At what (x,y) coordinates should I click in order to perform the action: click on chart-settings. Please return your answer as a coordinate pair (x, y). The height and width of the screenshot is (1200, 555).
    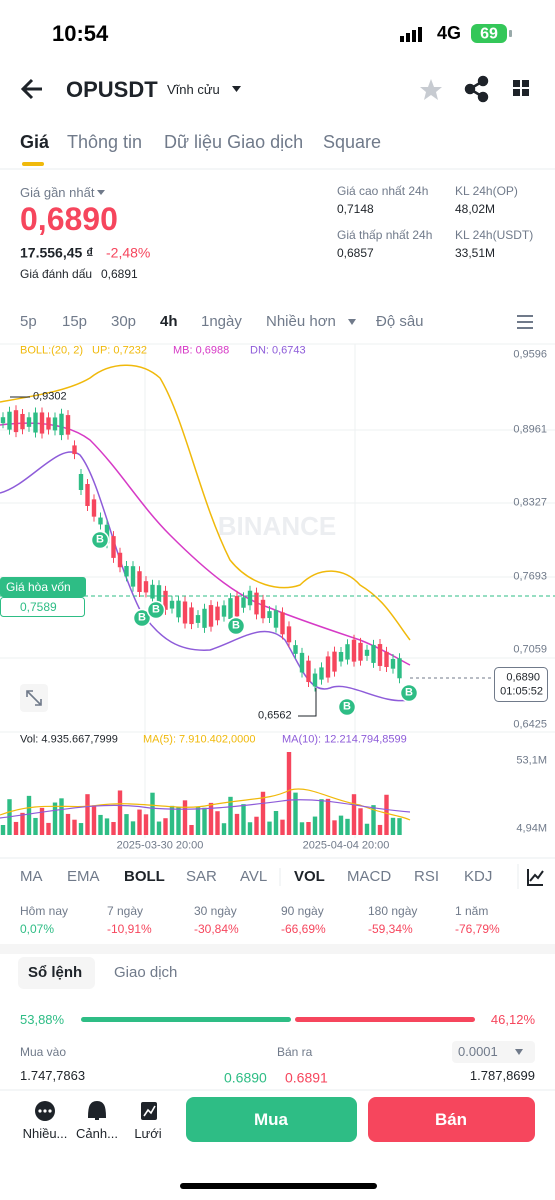
    Looking at the image, I should click on (525, 322).